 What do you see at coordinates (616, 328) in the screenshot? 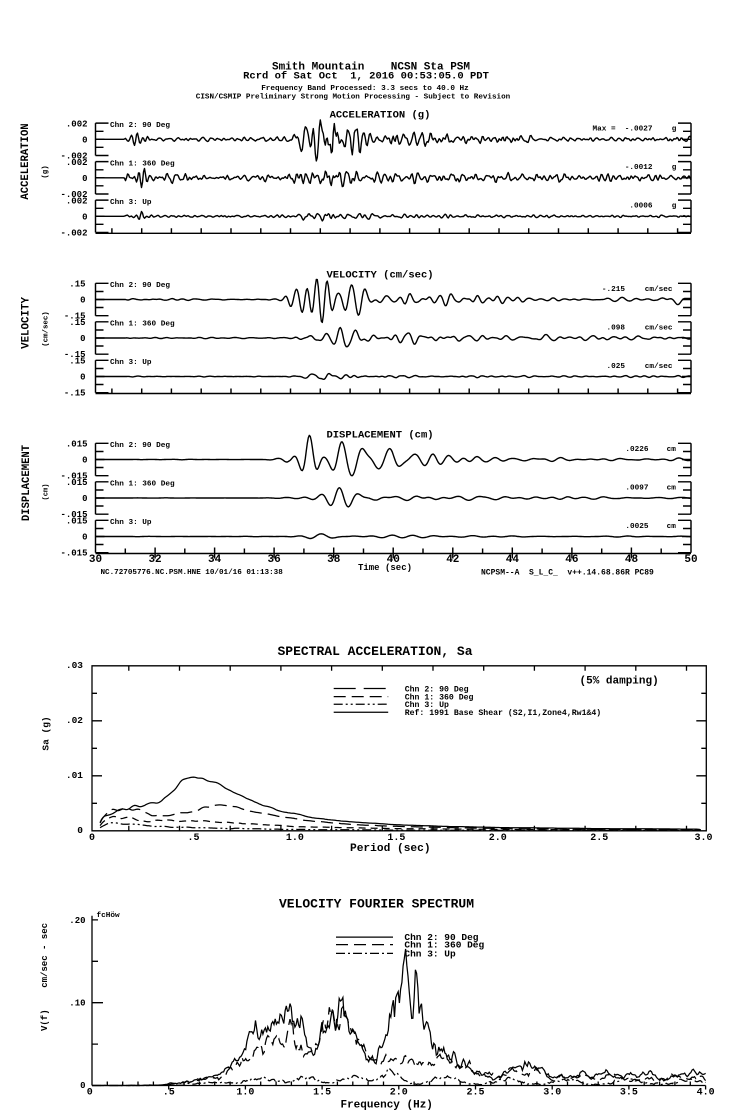
I see `svg-text: .098` at bounding box center [616, 328].